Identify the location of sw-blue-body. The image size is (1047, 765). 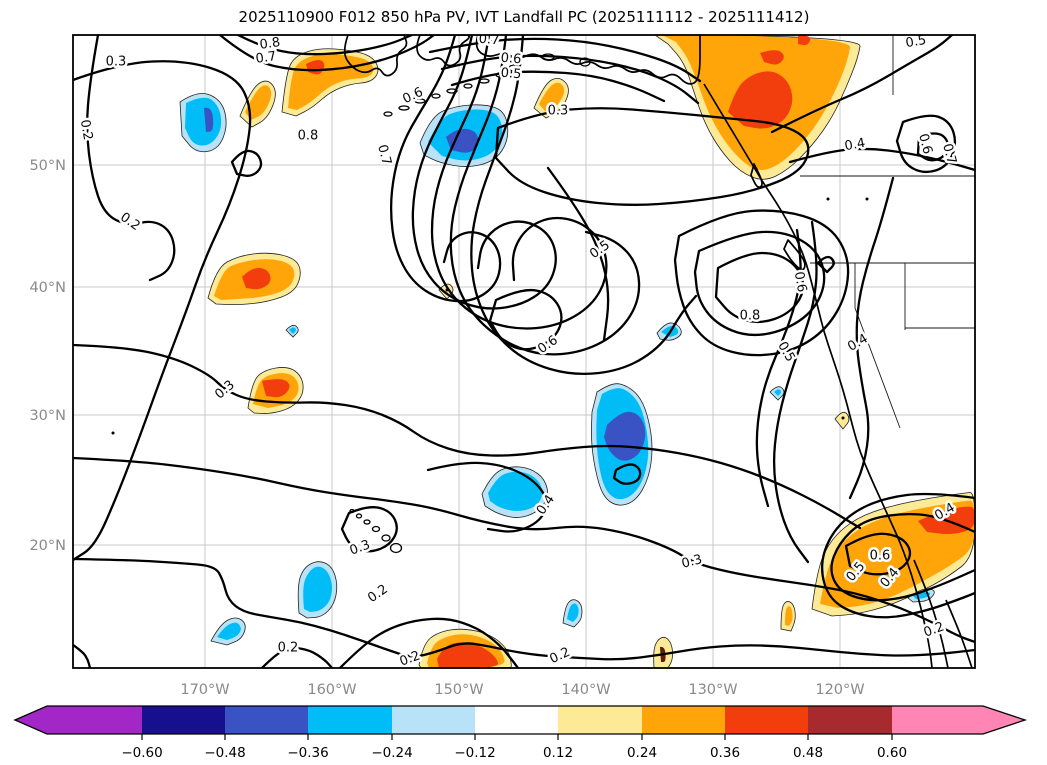
(318, 589).